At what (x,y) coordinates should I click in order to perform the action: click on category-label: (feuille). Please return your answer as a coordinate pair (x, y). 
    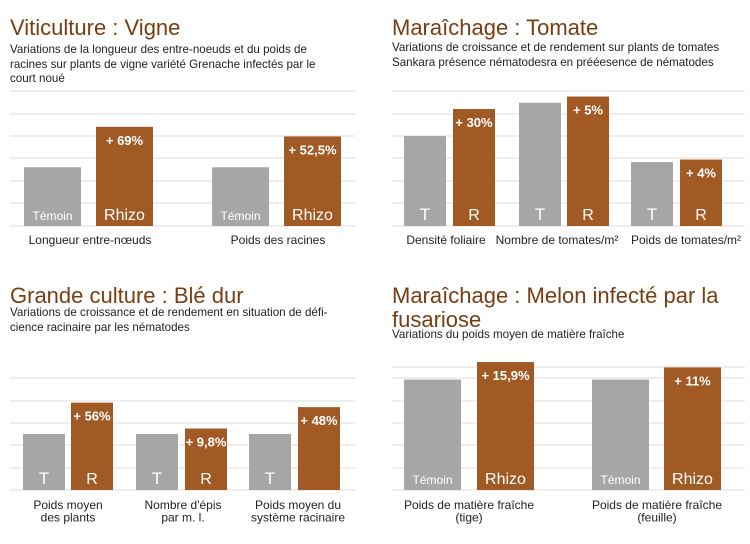
    Looking at the image, I should click on (656, 518).